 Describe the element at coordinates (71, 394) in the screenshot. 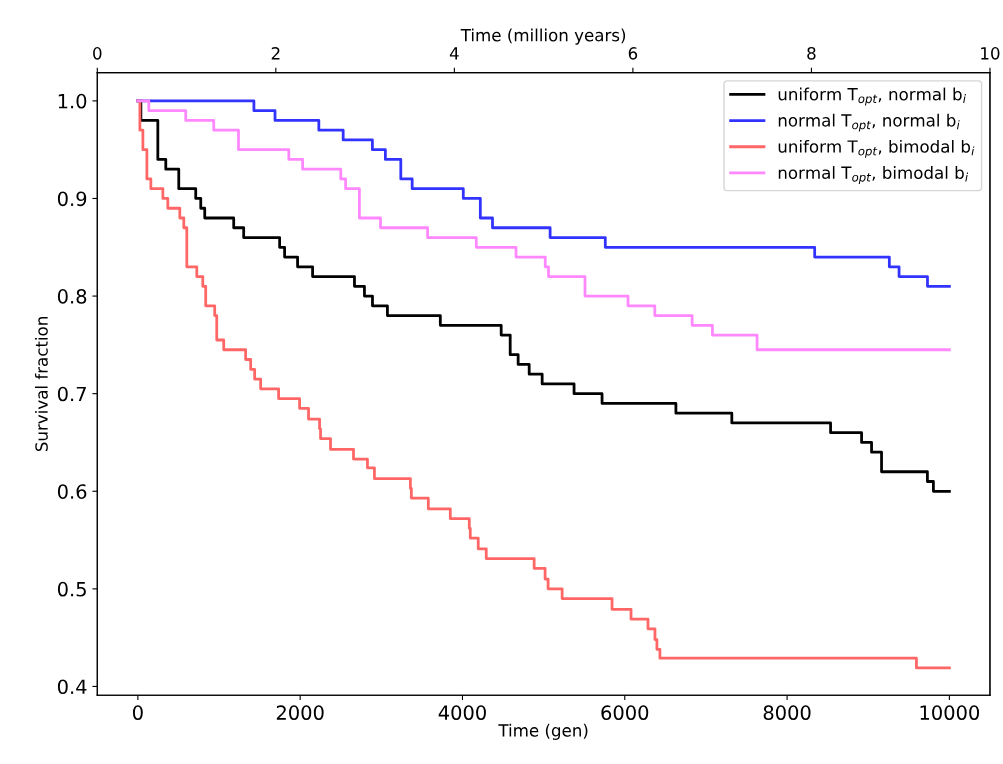

I see `y-tick-label: 0.7` at that location.